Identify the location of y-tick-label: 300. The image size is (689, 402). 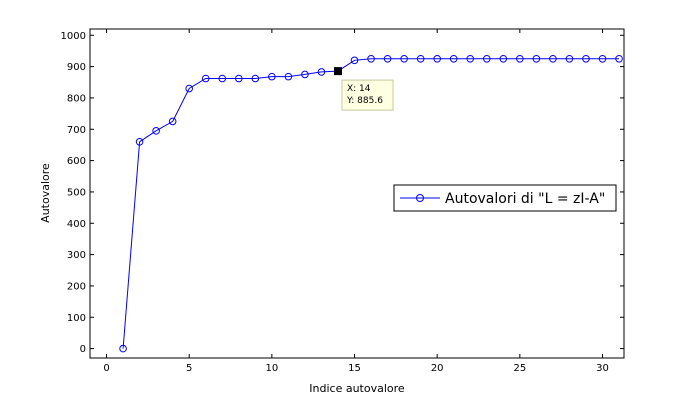
(76, 255).